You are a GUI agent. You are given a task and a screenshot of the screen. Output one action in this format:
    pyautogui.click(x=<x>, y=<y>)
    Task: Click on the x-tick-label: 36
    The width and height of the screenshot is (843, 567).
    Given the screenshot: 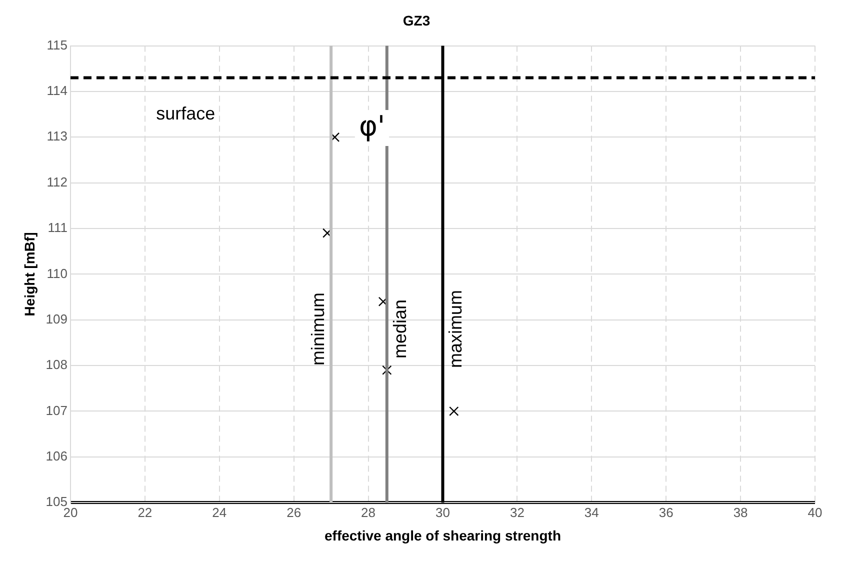 What is the action you would take?
    pyautogui.click(x=666, y=512)
    